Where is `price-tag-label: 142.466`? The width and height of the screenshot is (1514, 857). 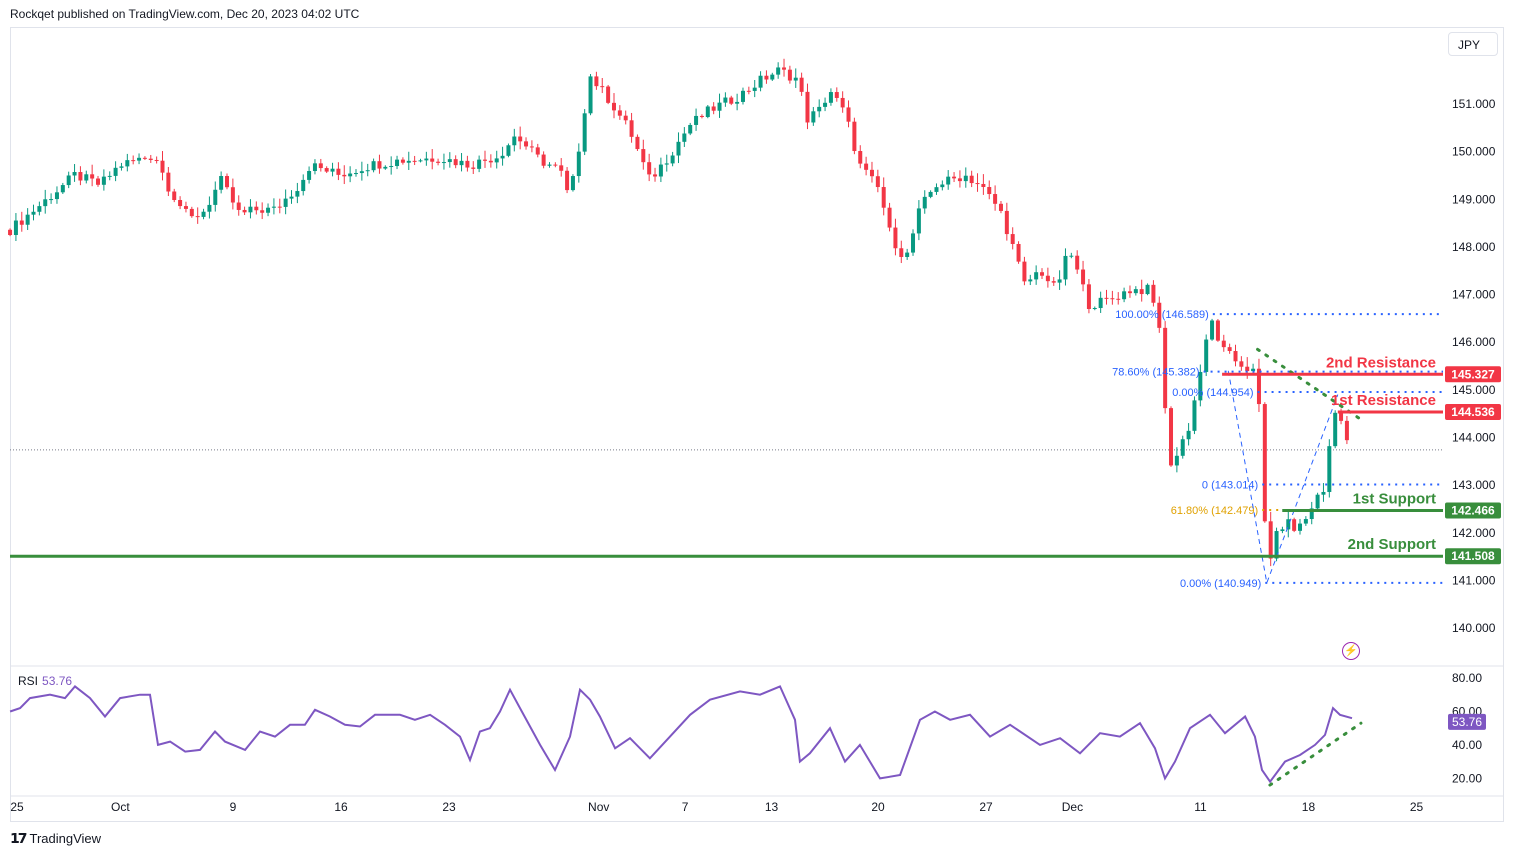 price-tag-label: 142.466 is located at coordinates (1473, 511).